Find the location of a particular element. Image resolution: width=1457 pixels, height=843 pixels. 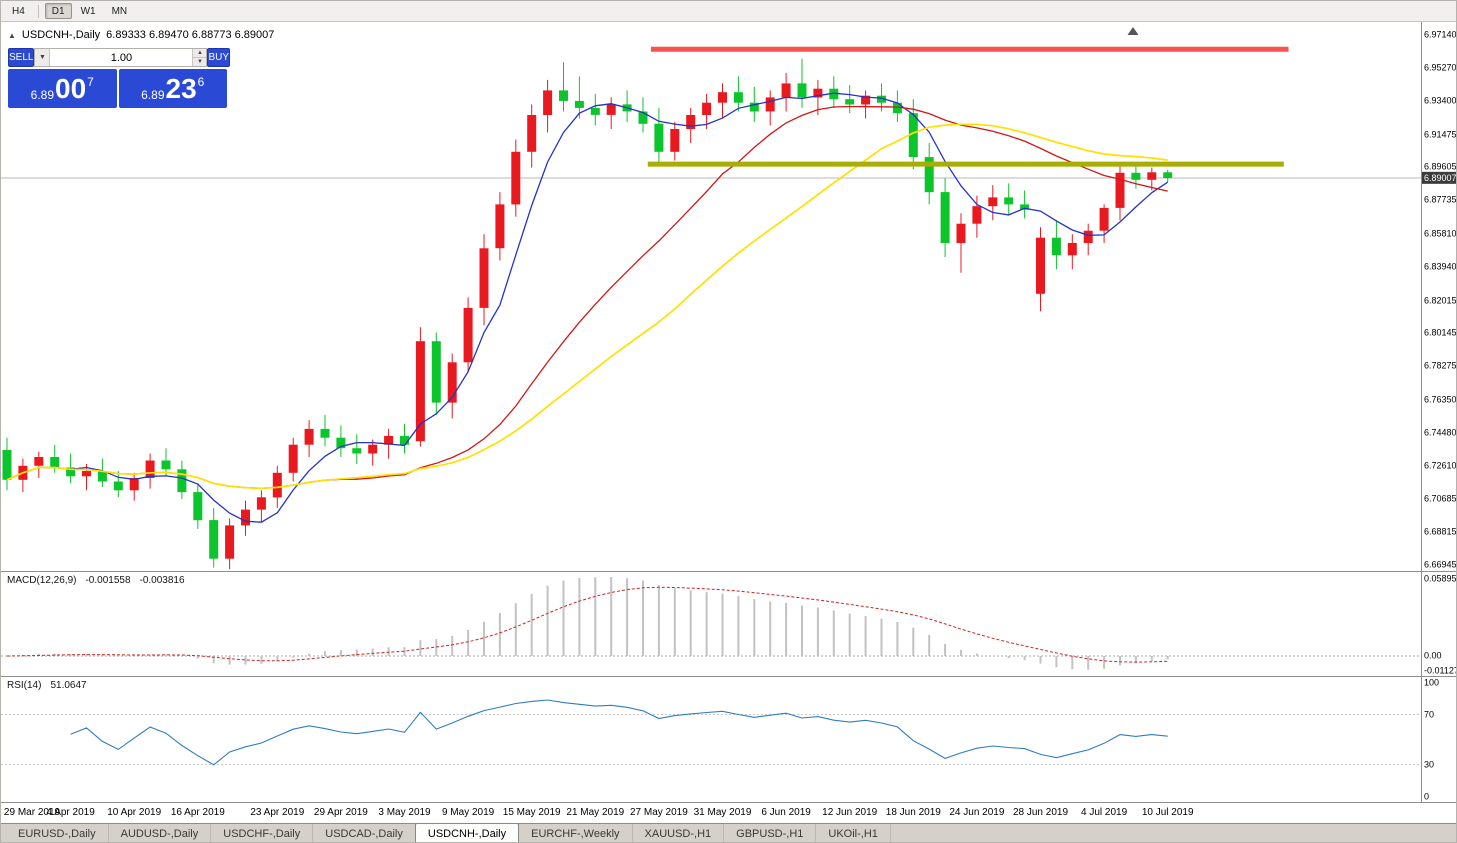

timeframe-w1: W1 is located at coordinates (88, 11).